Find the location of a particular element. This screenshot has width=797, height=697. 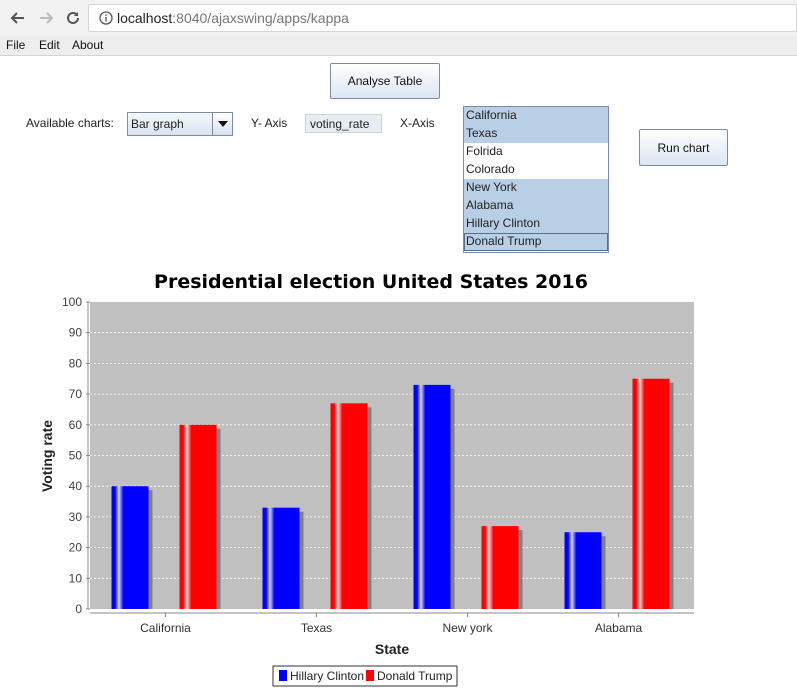

y-tick-label: 80 is located at coordinates (76, 363).